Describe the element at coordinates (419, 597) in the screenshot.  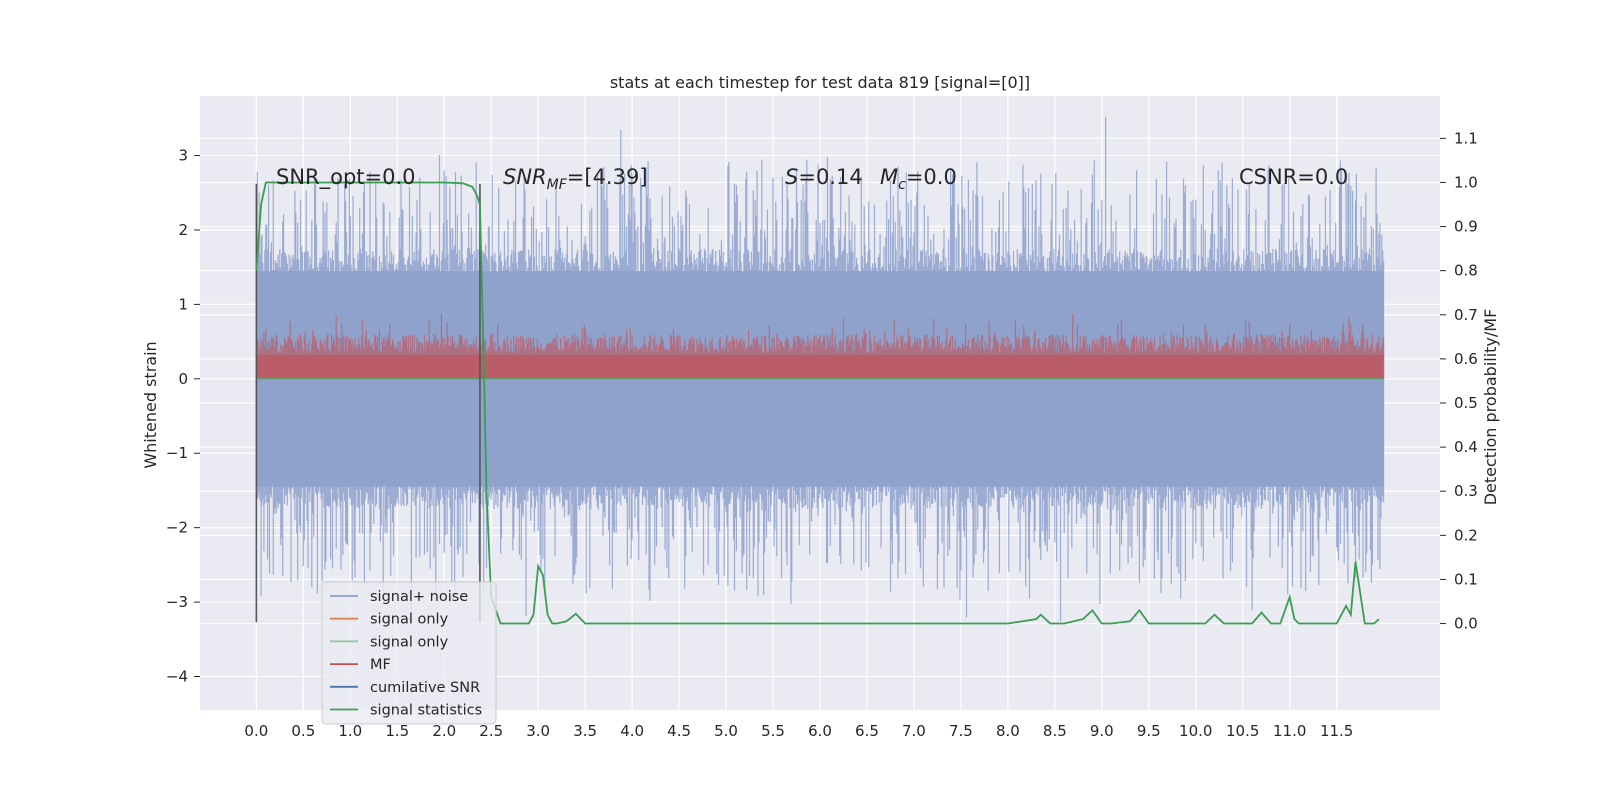
I see `legend-label: signal+ noise` at that location.